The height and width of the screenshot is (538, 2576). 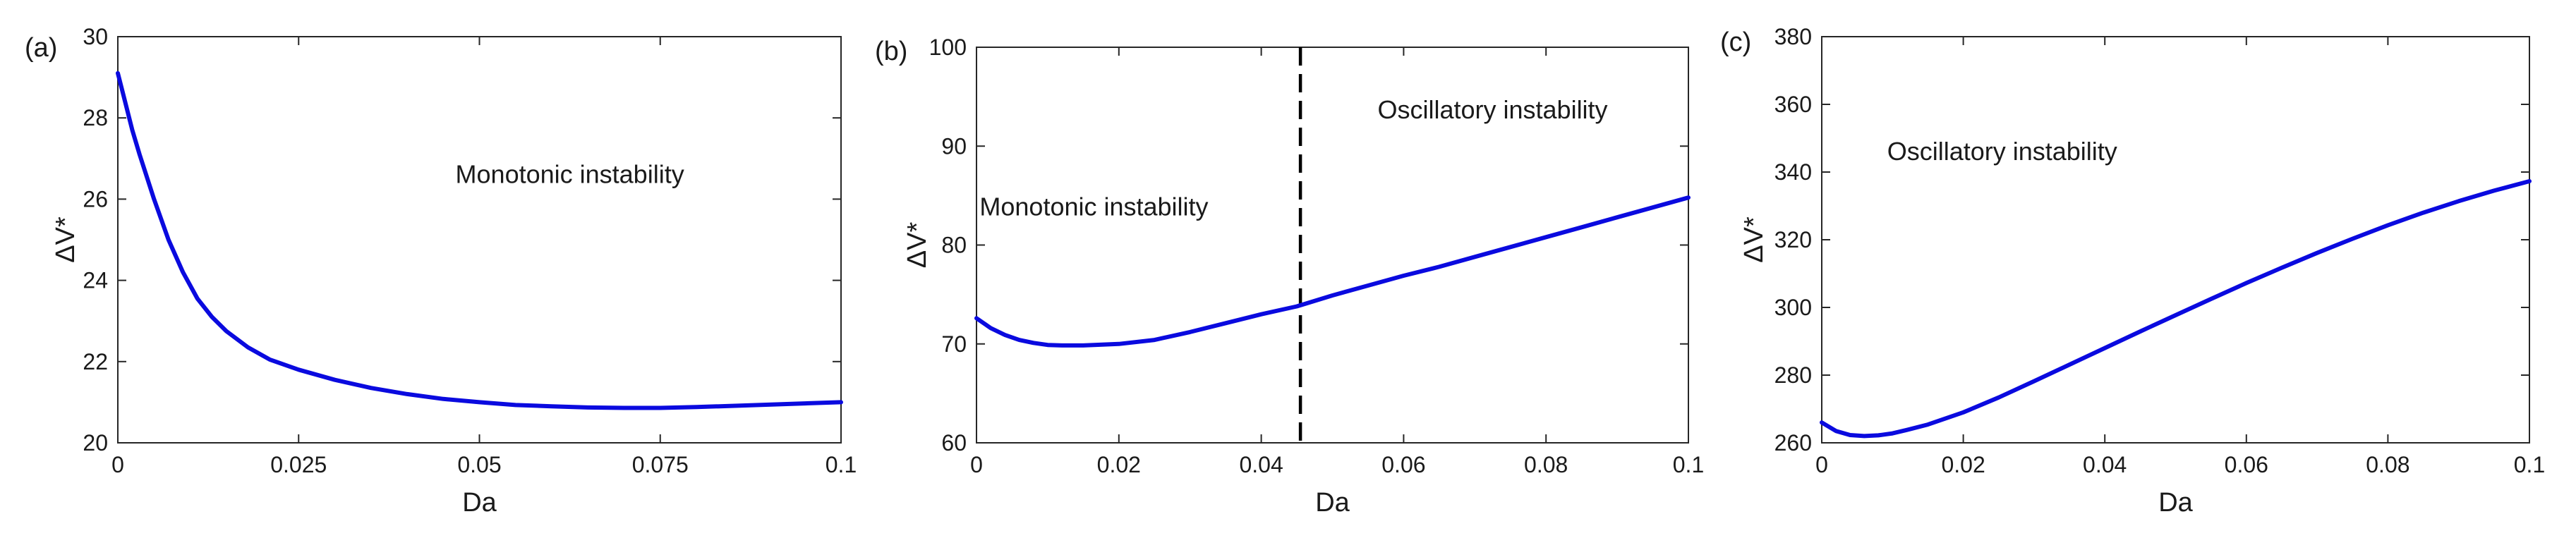 What do you see at coordinates (96, 117) in the screenshot?
I see `y-tick-label: 28` at bounding box center [96, 117].